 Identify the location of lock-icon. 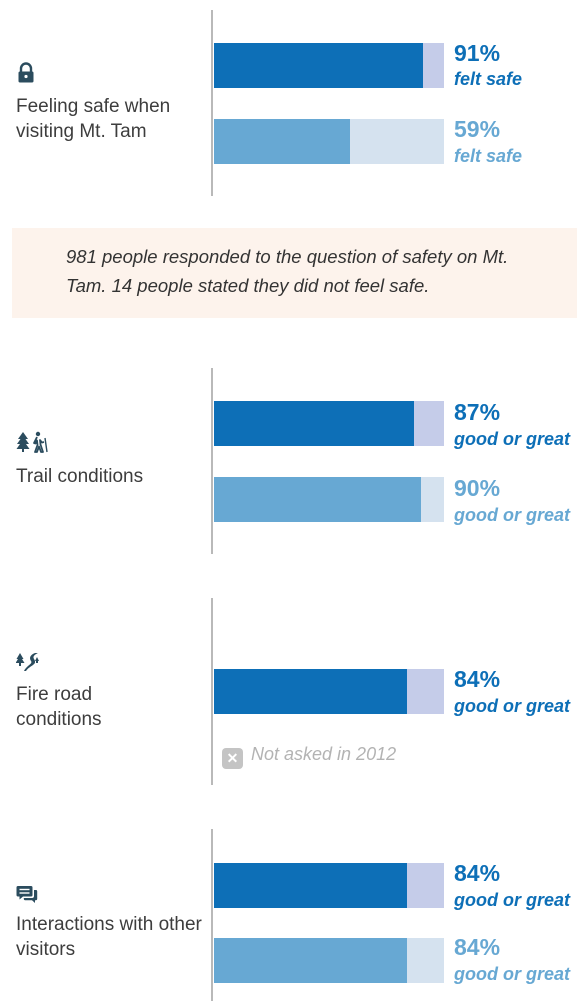
(26, 73).